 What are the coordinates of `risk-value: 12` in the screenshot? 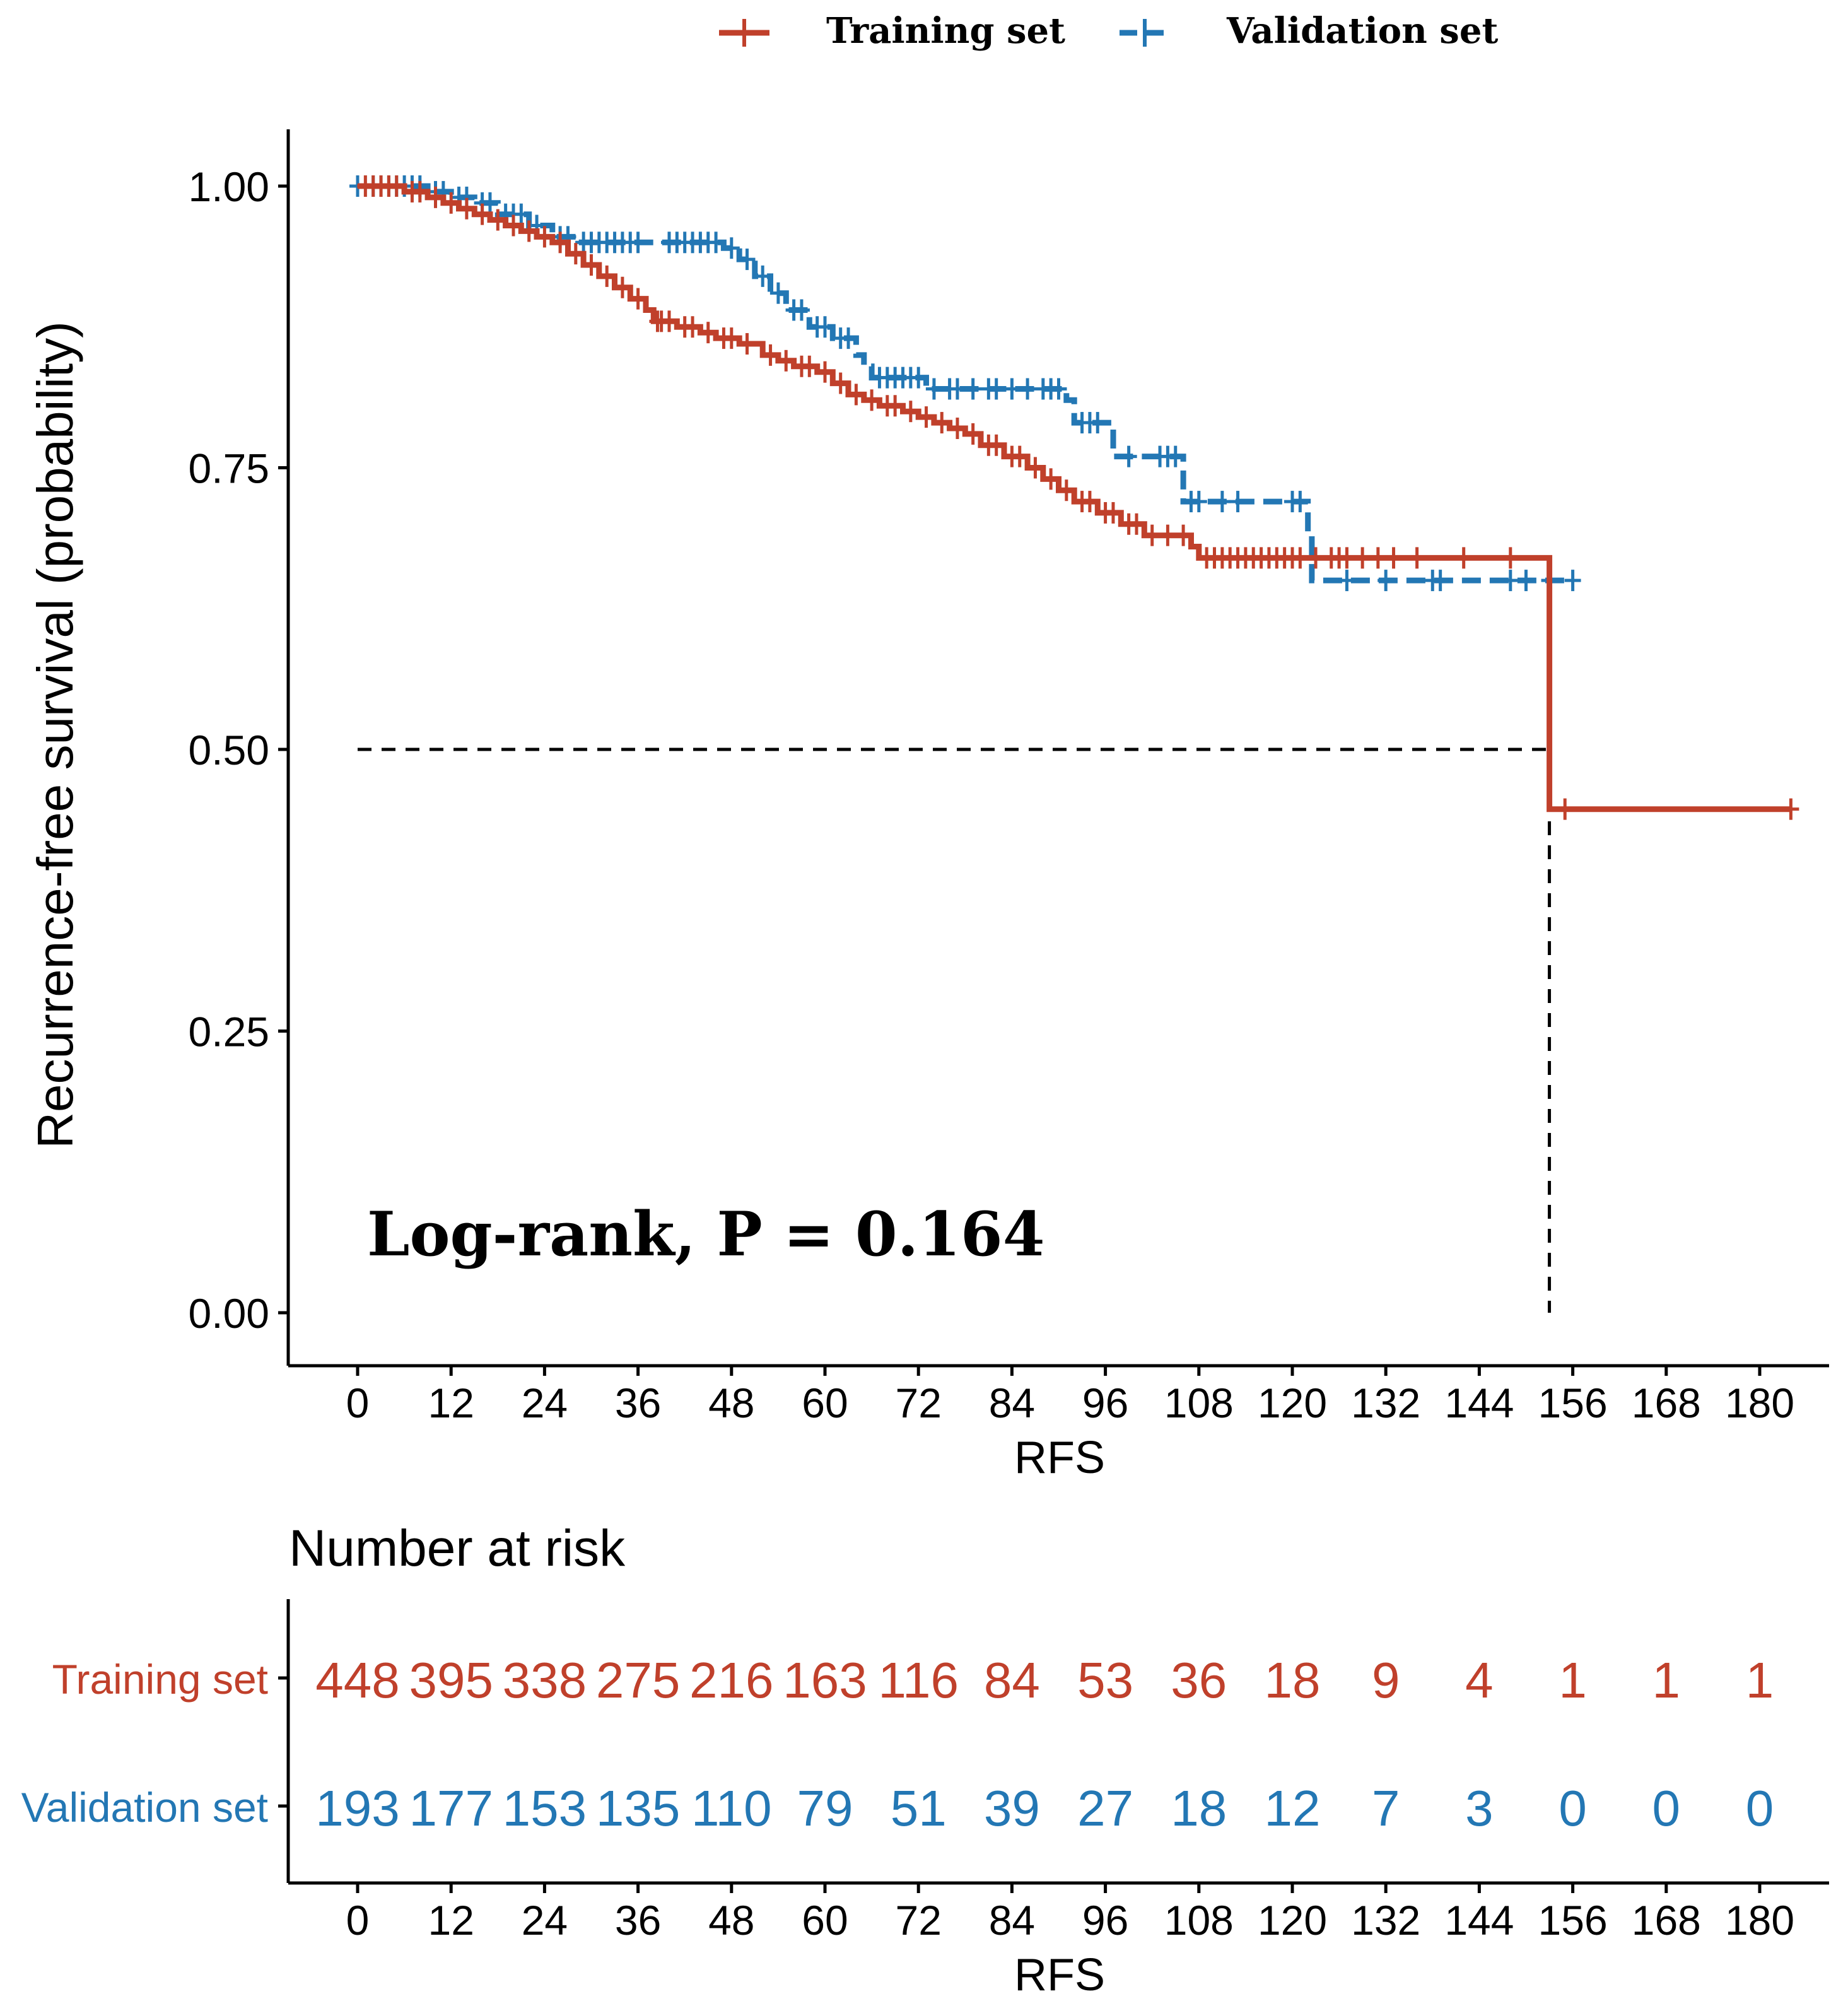 It's located at (1293, 1808).